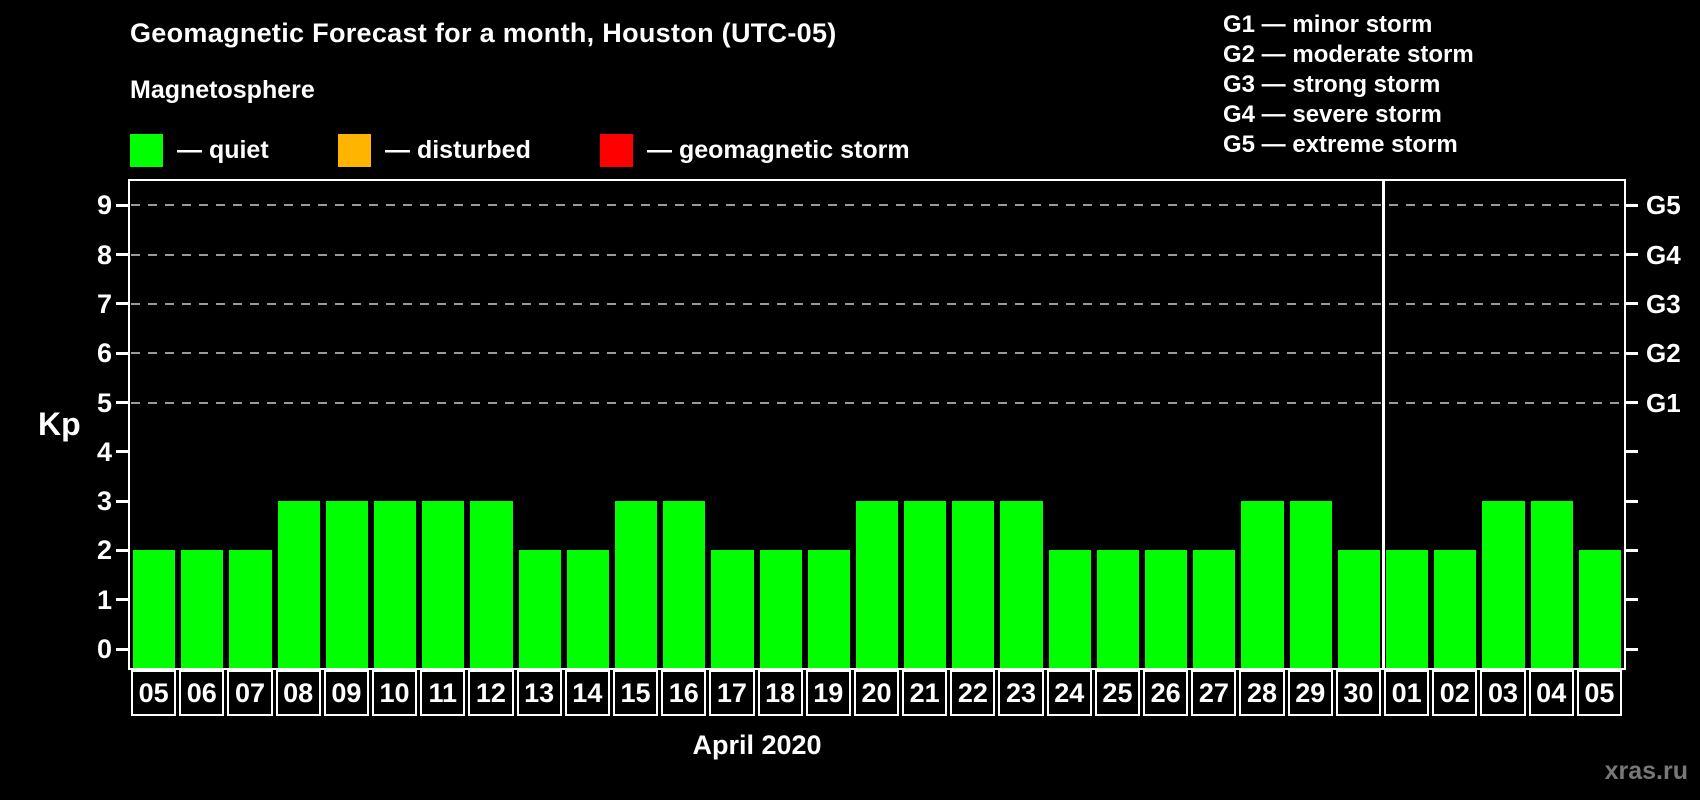  I want to click on legend-swatch-quiet, so click(146, 150).